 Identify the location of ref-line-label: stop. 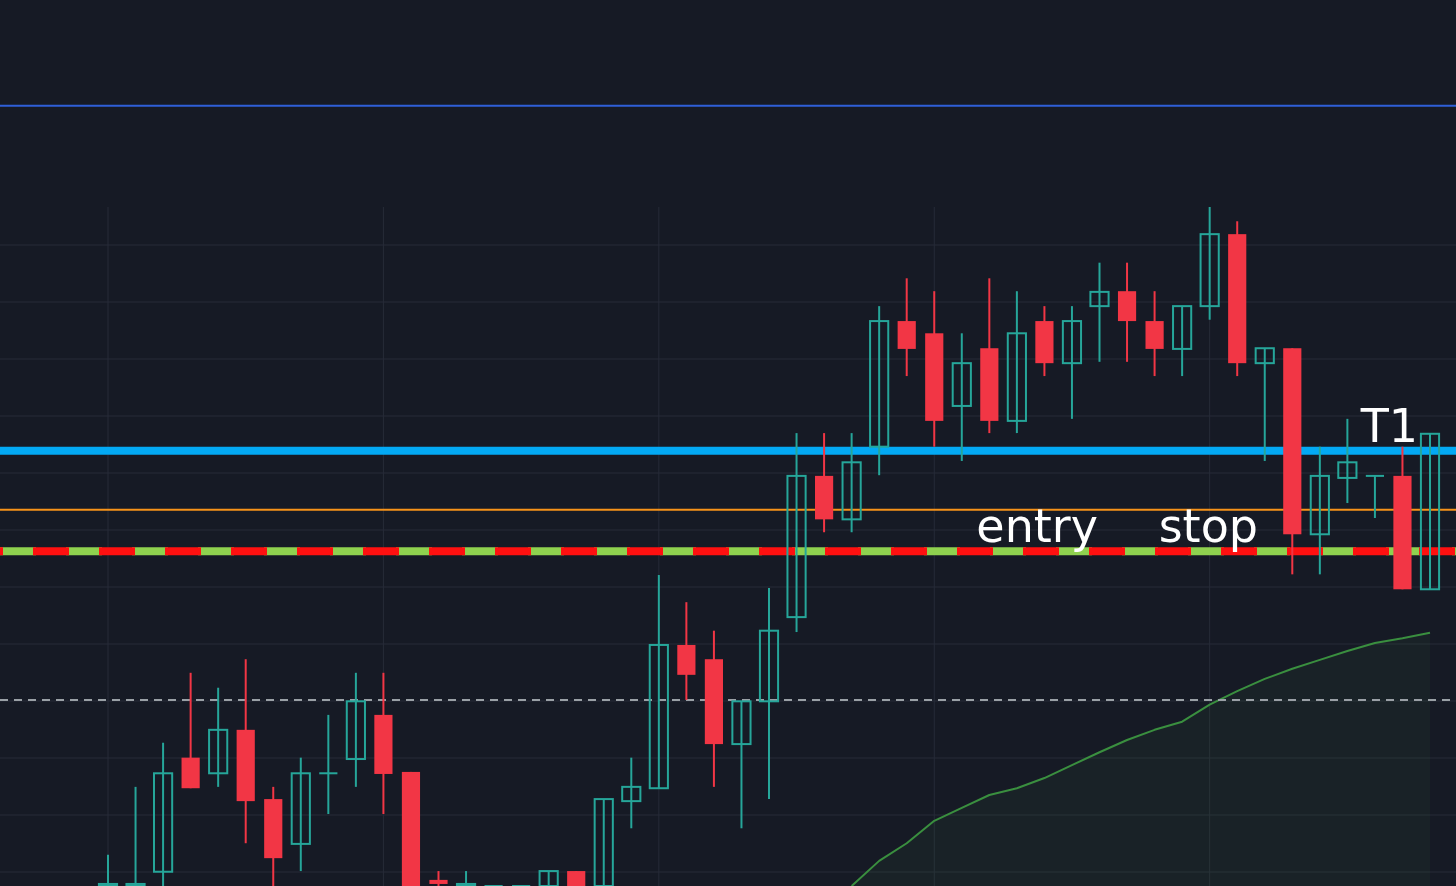
(1208, 526).